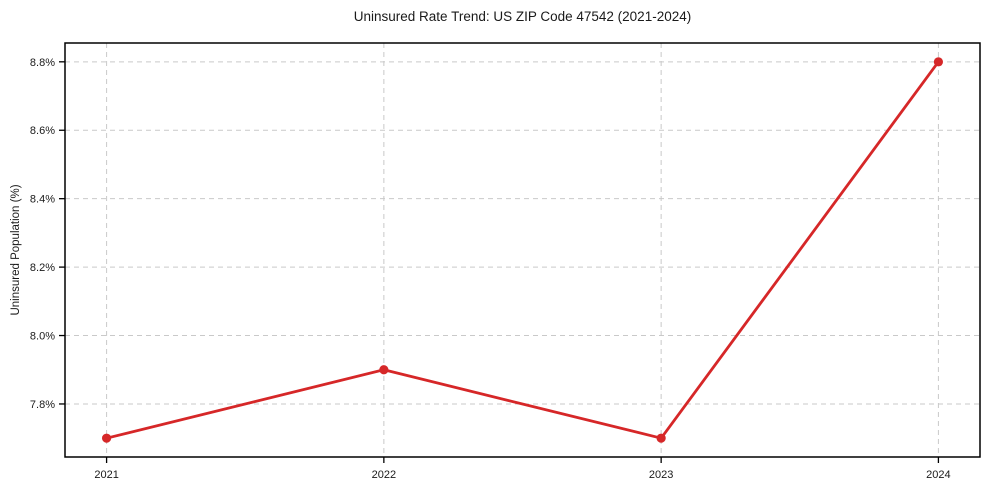  What do you see at coordinates (661, 475) in the screenshot?
I see `x-tick-label: 2023` at bounding box center [661, 475].